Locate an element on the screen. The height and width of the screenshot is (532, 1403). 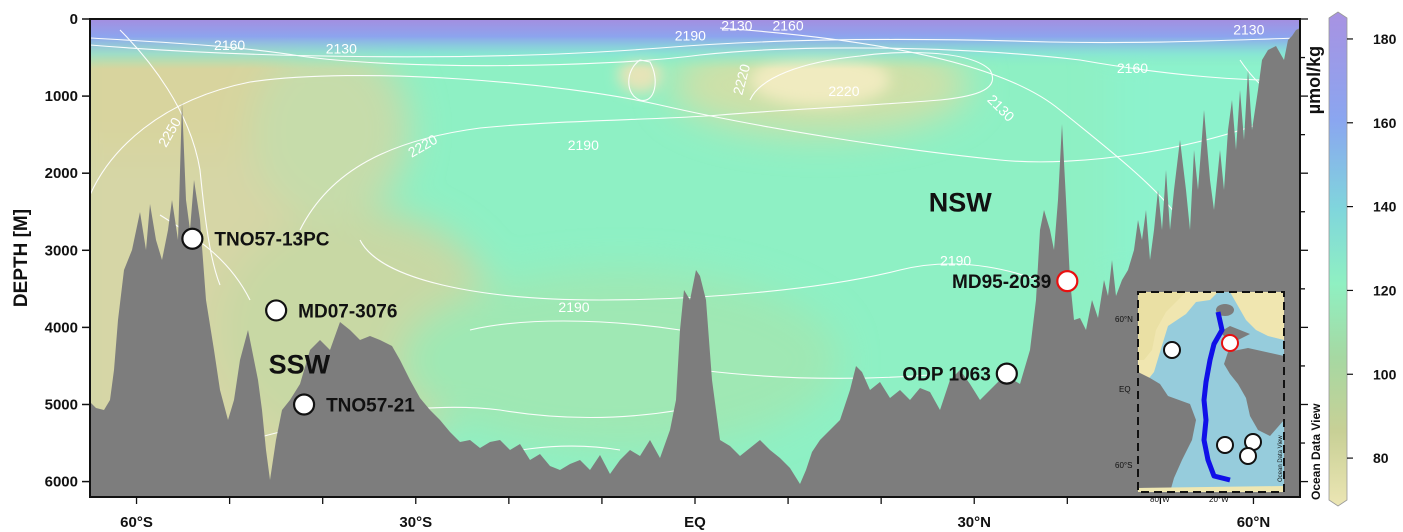
core-label: ODP 1063 is located at coordinates (946, 375).